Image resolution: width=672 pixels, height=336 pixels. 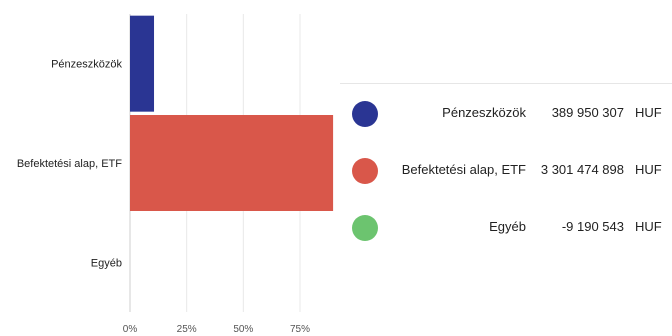 What do you see at coordinates (106, 263) in the screenshot?
I see `category-label: Egyéb` at bounding box center [106, 263].